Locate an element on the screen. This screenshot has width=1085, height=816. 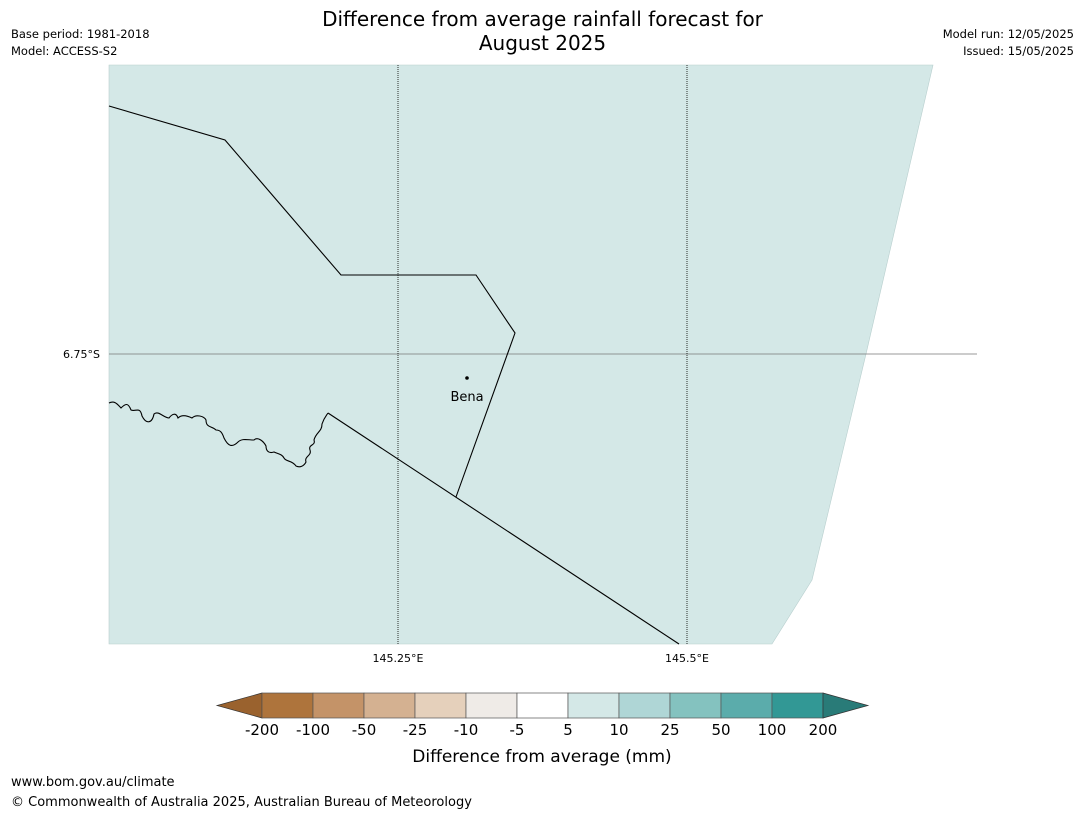
colorbar-tick-label: 25 is located at coordinates (669, 730).